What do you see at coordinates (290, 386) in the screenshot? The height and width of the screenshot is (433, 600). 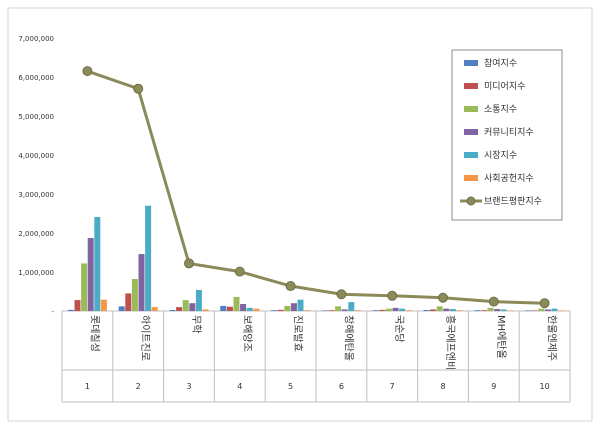 I see `rank-label: 5` at bounding box center [290, 386].